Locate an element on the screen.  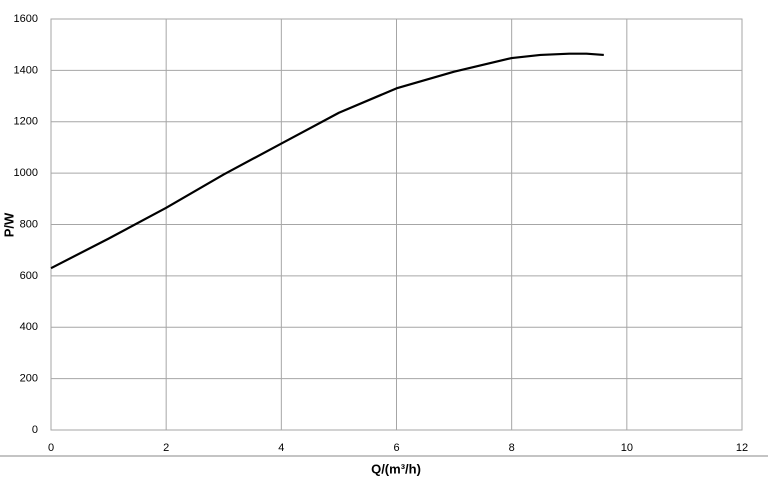
x-axis-label: Q/(m³/h) is located at coordinates (396, 468).